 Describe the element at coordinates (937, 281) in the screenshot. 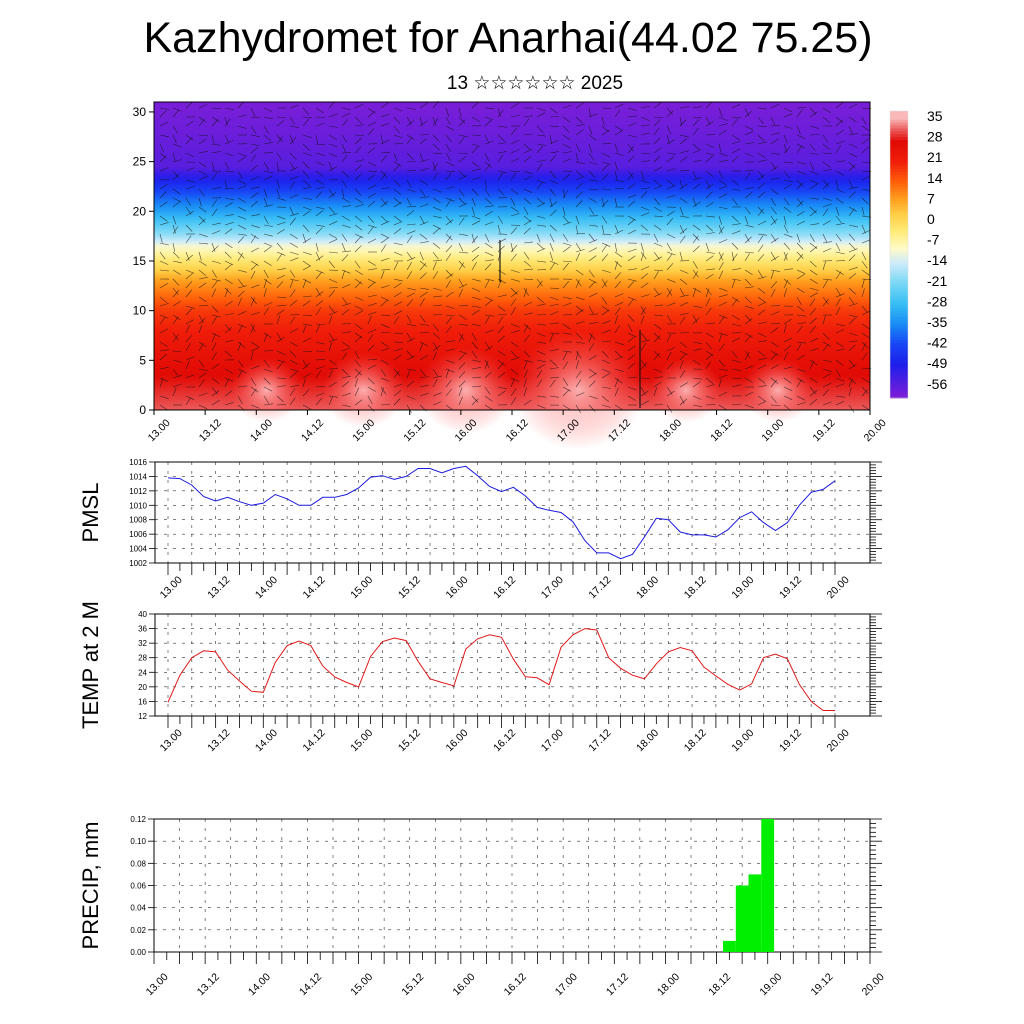

I see `colorbar-label: -21` at that location.